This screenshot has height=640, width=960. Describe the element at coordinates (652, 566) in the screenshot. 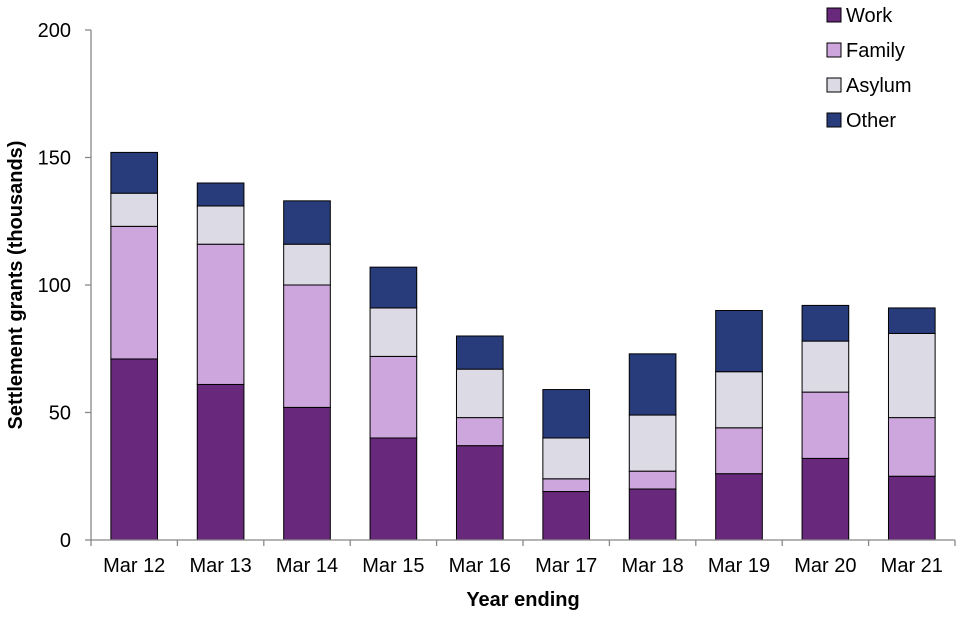

I see `x-tick-label: Mar 18` at that location.